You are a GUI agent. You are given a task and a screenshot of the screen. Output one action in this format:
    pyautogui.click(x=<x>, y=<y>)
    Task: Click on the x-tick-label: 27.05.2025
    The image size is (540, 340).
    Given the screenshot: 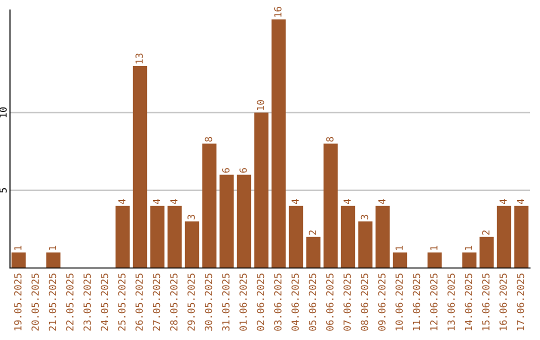 What is the action you would take?
    pyautogui.click(x=156, y=302)
    